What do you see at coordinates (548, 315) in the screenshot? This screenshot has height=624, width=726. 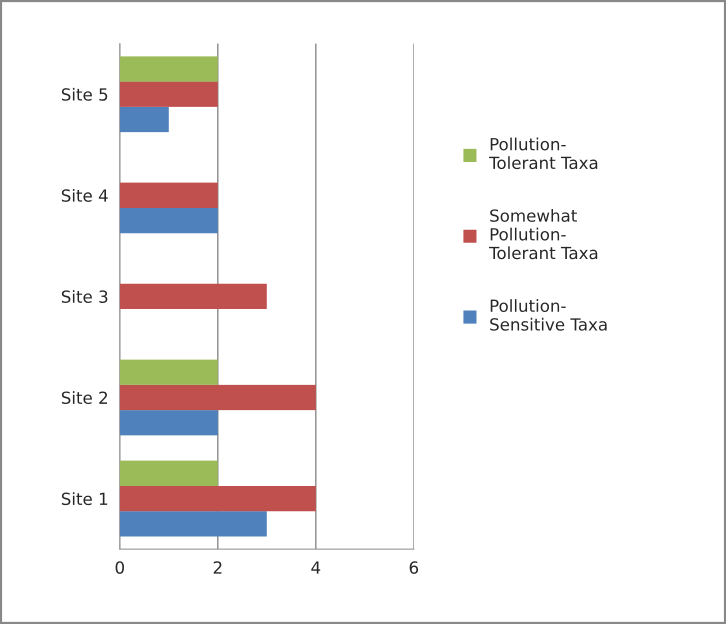 I see `legend-label: Pollution- Sensitive Taxa` at bounding box center [548, 315].